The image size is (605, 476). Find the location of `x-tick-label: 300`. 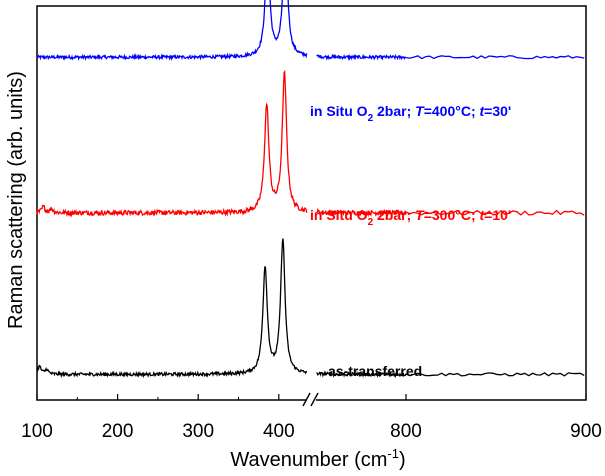

x-tick-label: 300 is located at coordinates (198, 431).